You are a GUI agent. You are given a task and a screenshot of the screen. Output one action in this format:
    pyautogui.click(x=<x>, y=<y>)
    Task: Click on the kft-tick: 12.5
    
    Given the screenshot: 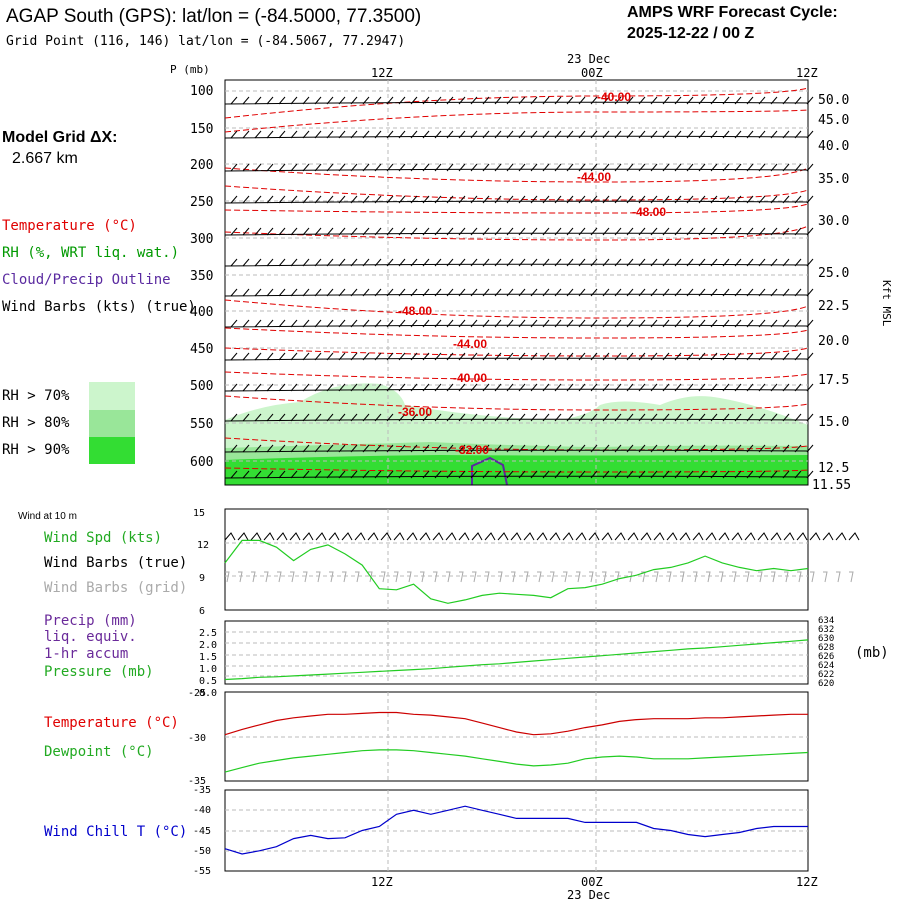 What is the action you would take?
    pyautogui.click(x=833, y=468)
    